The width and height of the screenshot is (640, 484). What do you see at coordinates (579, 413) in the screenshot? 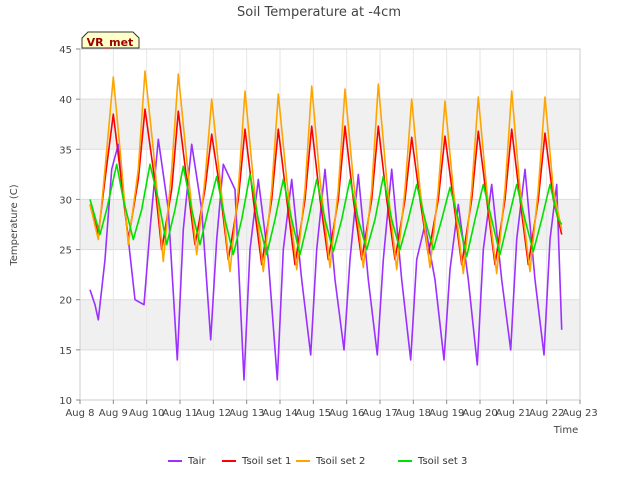
I see `x-tick-label: Aug 23` at bounding box center [579, 413].